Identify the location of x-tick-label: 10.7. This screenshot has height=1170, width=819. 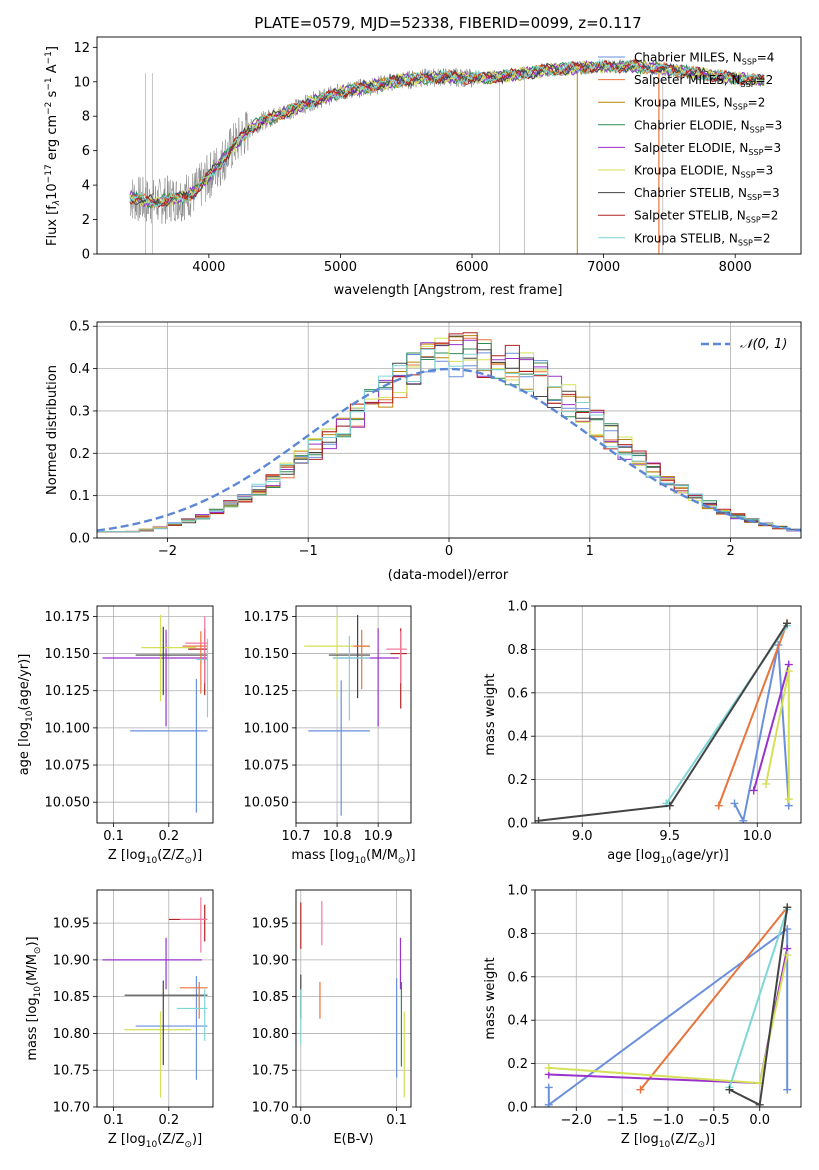
(296, 836).